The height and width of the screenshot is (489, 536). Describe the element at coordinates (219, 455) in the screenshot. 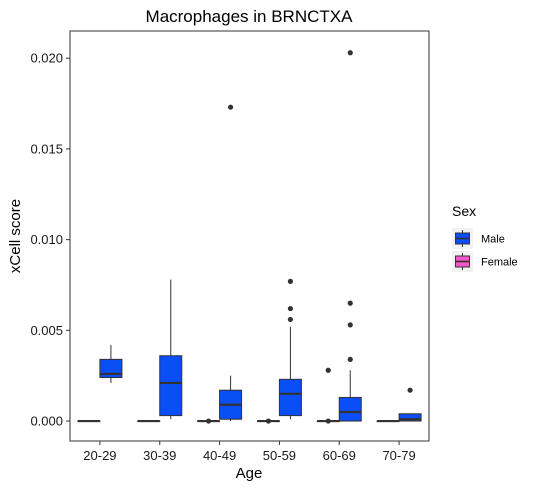

I see `x-tick-label: 40-49` at that location.